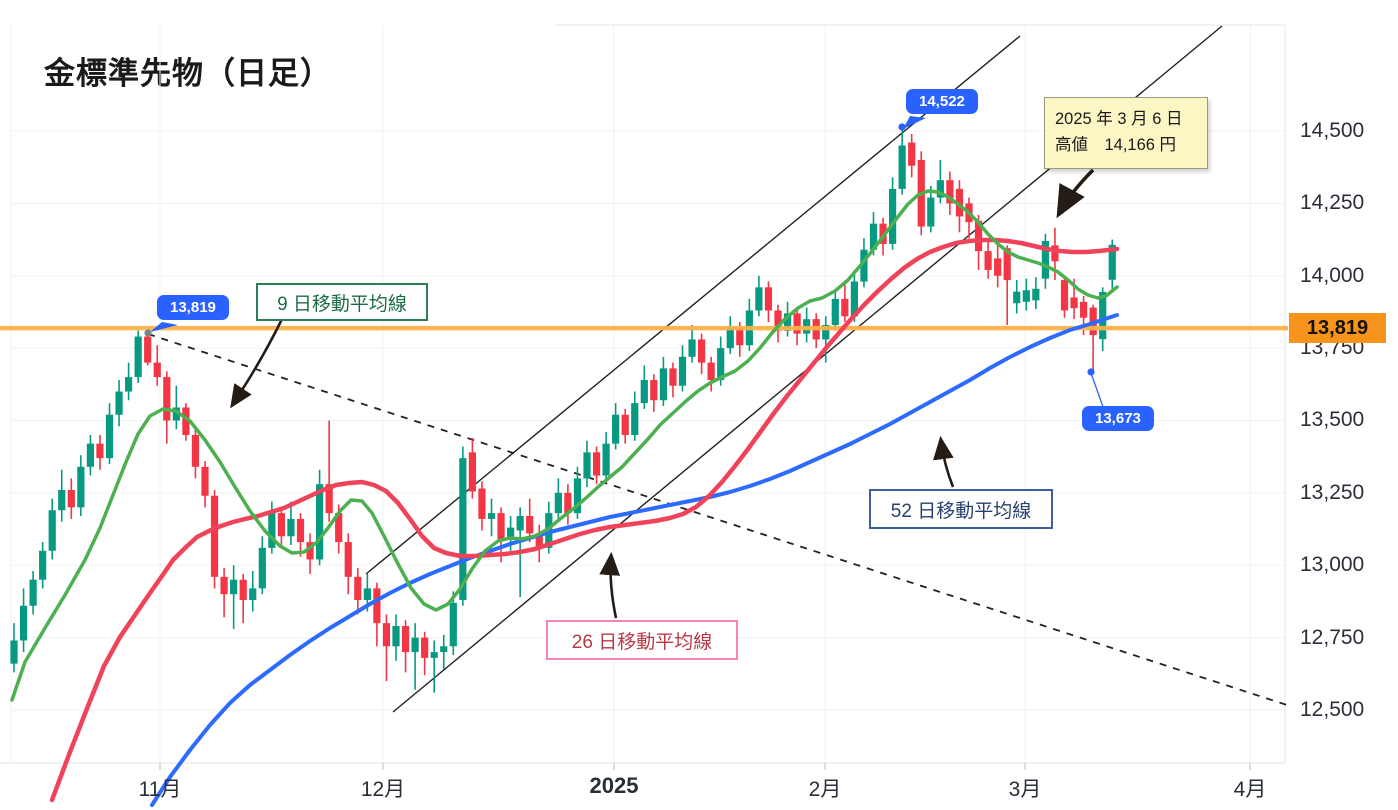 Image resolution: width=1398 pixels, height=810 pixels. What do you see at coordinates (944, 461) in the screenshot?
I see `arrow-ma52` at bounding box center [944, 461].